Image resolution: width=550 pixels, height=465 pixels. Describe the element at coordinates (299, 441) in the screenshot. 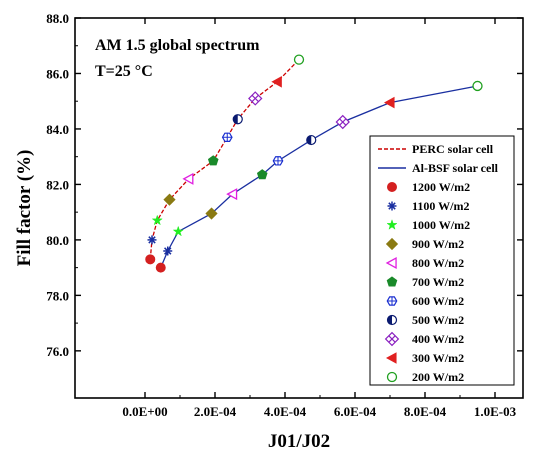

I see `x-axis-title: J01/J02` at that location.